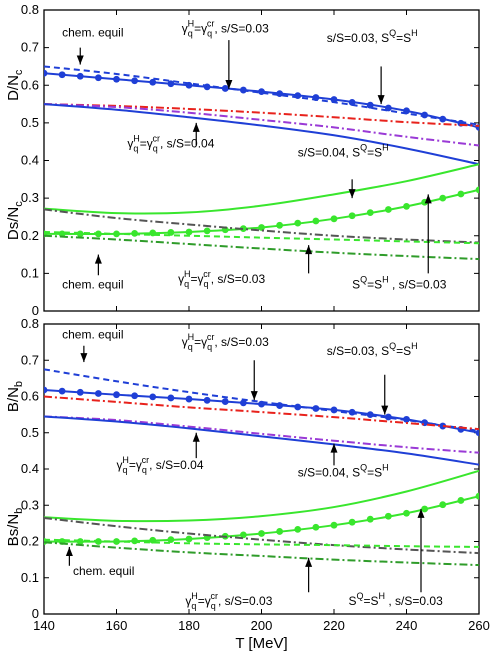 The height and width of the screenshot is (654, 491). I want to click on x-tick-label: 220, so click(334, 625).